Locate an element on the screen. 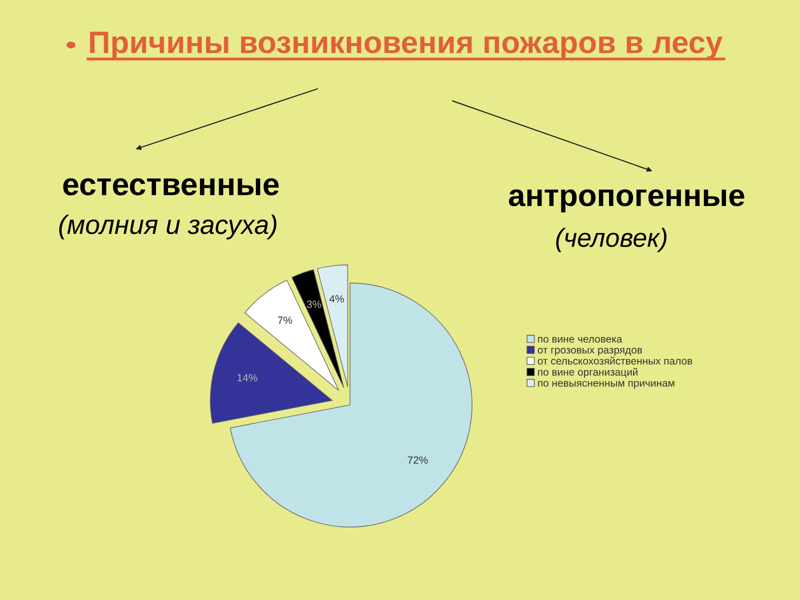  data-label: 3% is located at coordinates (314, 304).